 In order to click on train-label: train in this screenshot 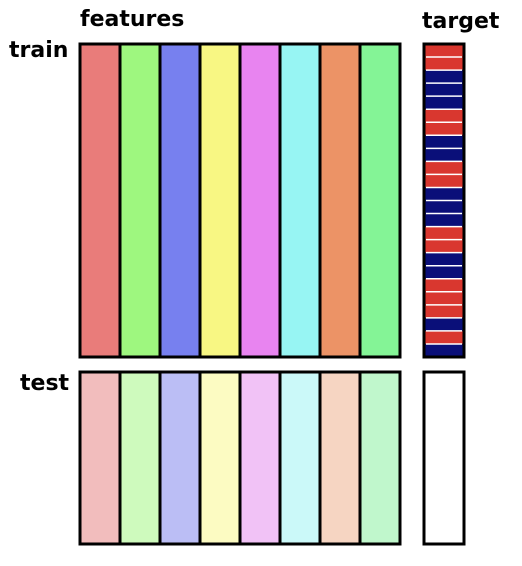, I will do `click(39, 50)`.